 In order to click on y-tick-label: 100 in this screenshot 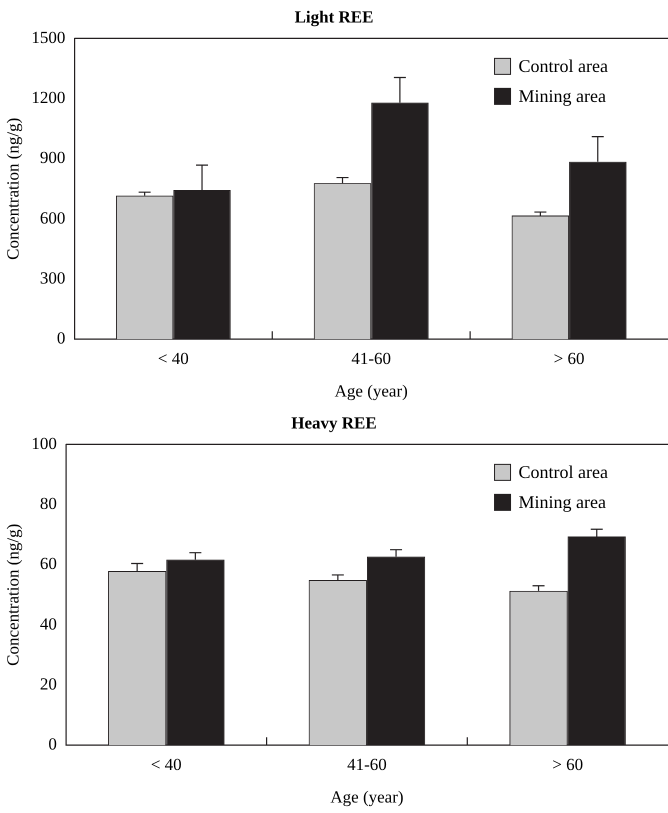, I will do `click(44, 443)`.